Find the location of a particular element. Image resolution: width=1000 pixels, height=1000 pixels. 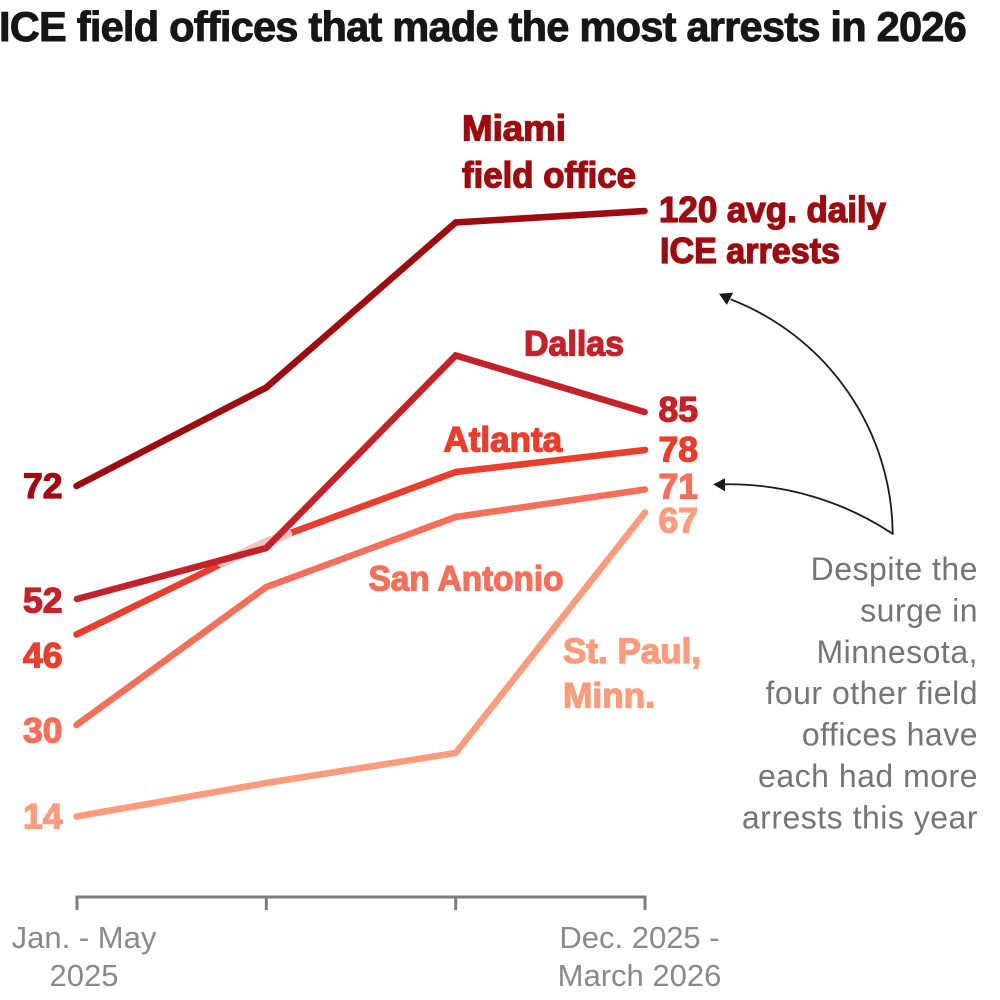

svg-text: Minn. is located at coordinates (609, 696).